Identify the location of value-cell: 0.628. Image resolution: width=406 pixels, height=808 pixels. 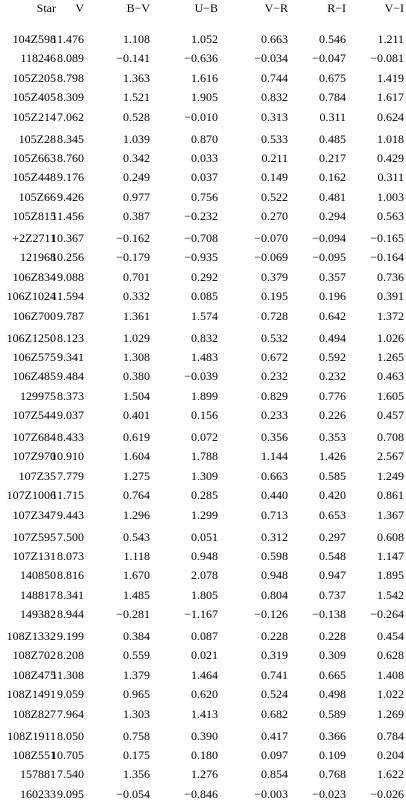
(390, 655).